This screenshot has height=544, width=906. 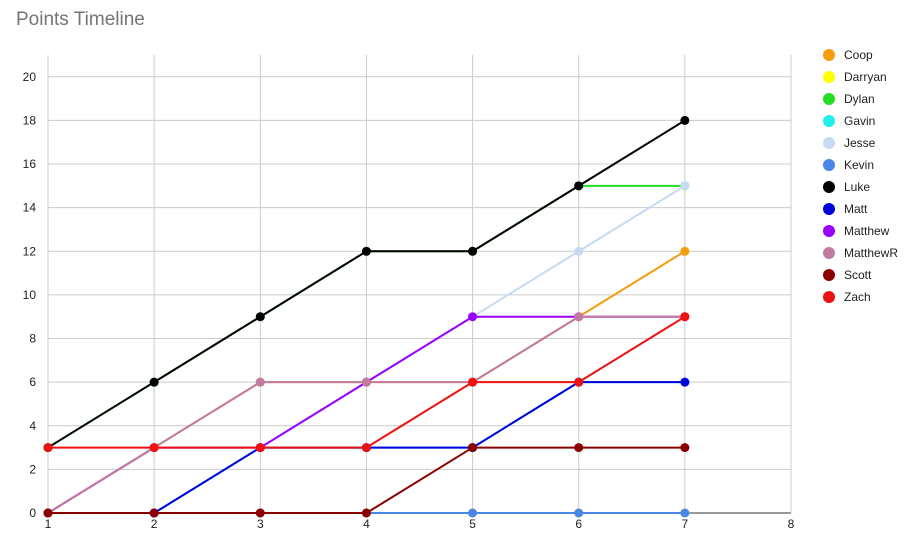 I want to click on y-tick-label: 20, so click(x=30, y=77).